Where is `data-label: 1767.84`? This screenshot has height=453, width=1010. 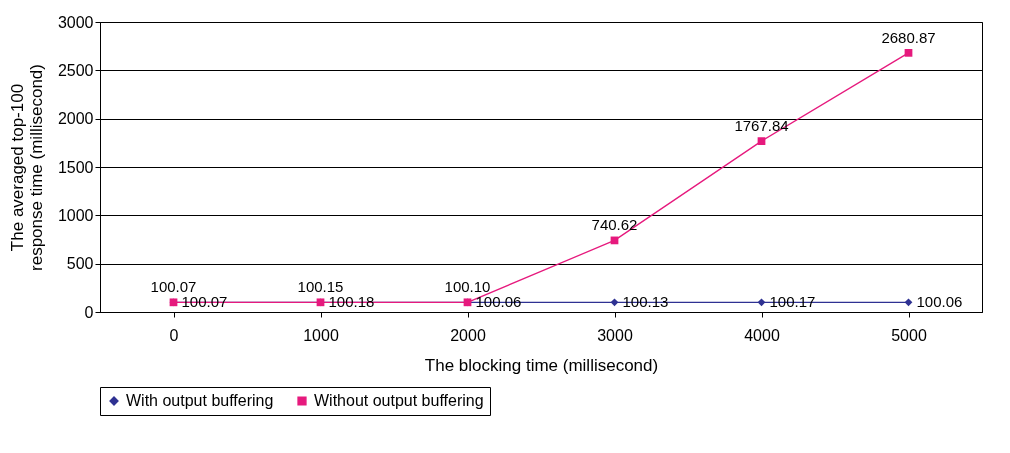
data-label: 1767.84 is located at coordinates (761, 126).